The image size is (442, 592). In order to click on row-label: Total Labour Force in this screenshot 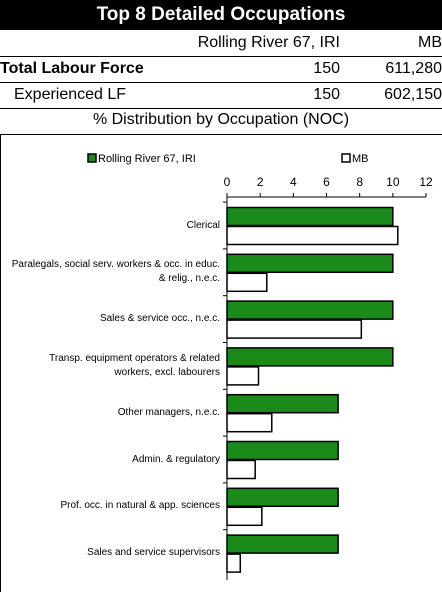, I will do `click(72, 68)`.